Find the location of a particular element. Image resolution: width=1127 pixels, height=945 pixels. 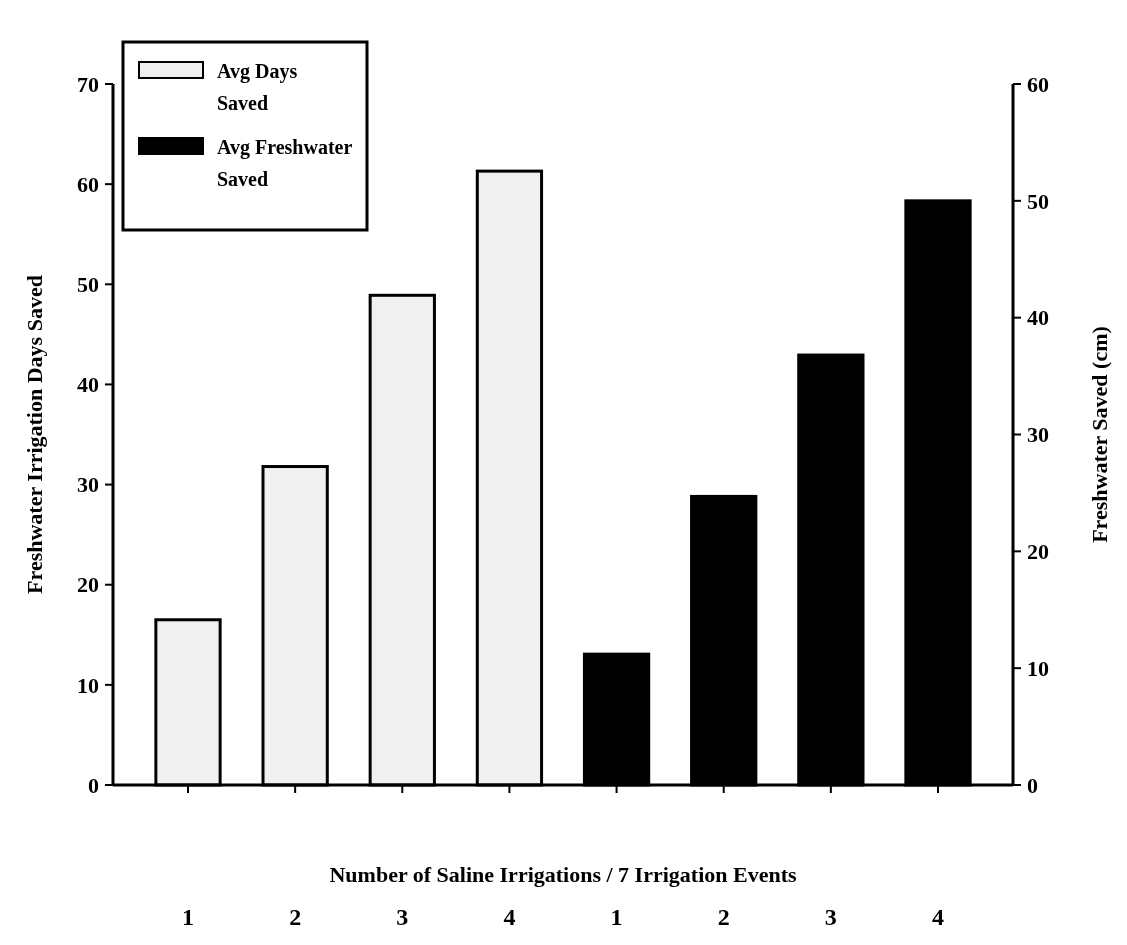

y2-tick-label: 40 is located at coordinates (1038, 318).